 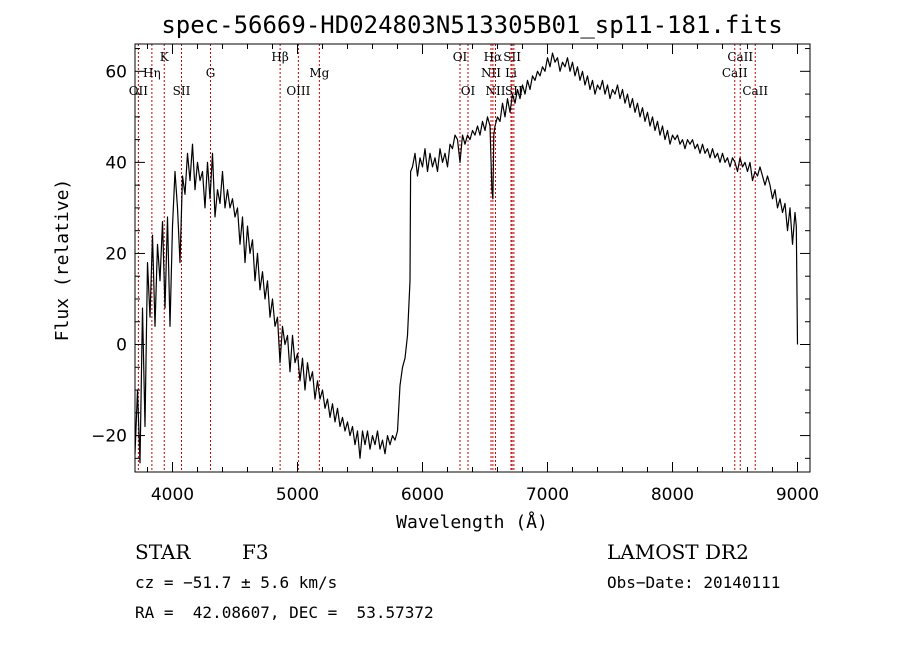 I want to click on x-tick-label: 4000, so click(x=172, y=495).